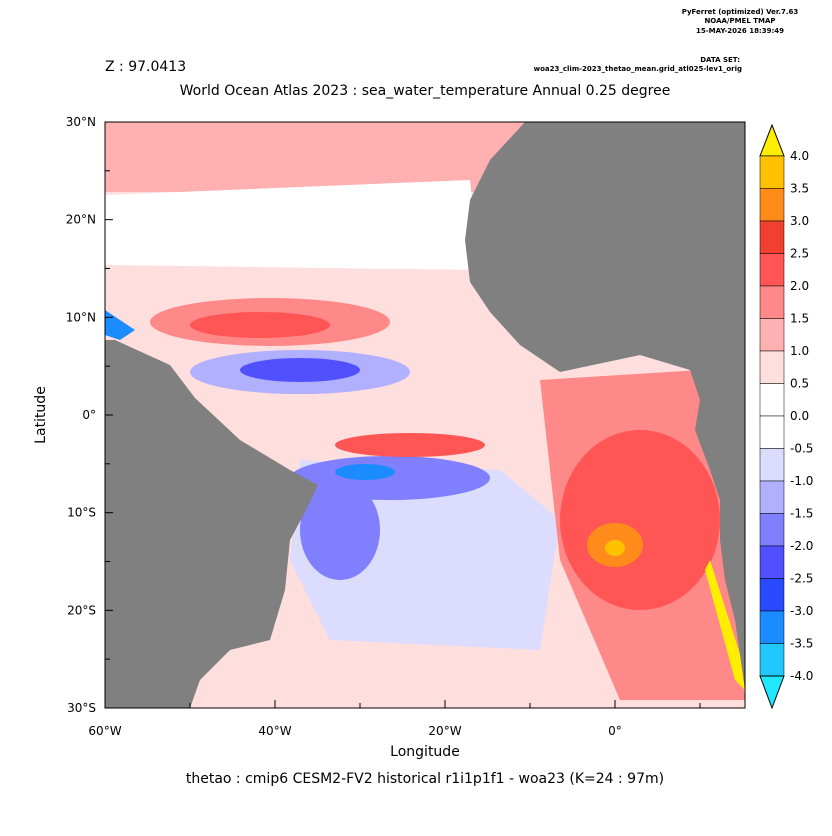 Image resolution: width=832 pixels, height=836 pixels. I want to click on colorbar-label: 0.0, so click(799, 416).